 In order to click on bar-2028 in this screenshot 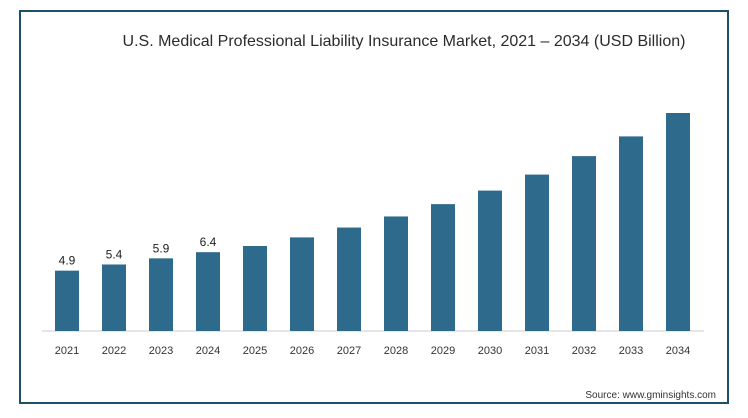, I will do `click(396, 273)`.